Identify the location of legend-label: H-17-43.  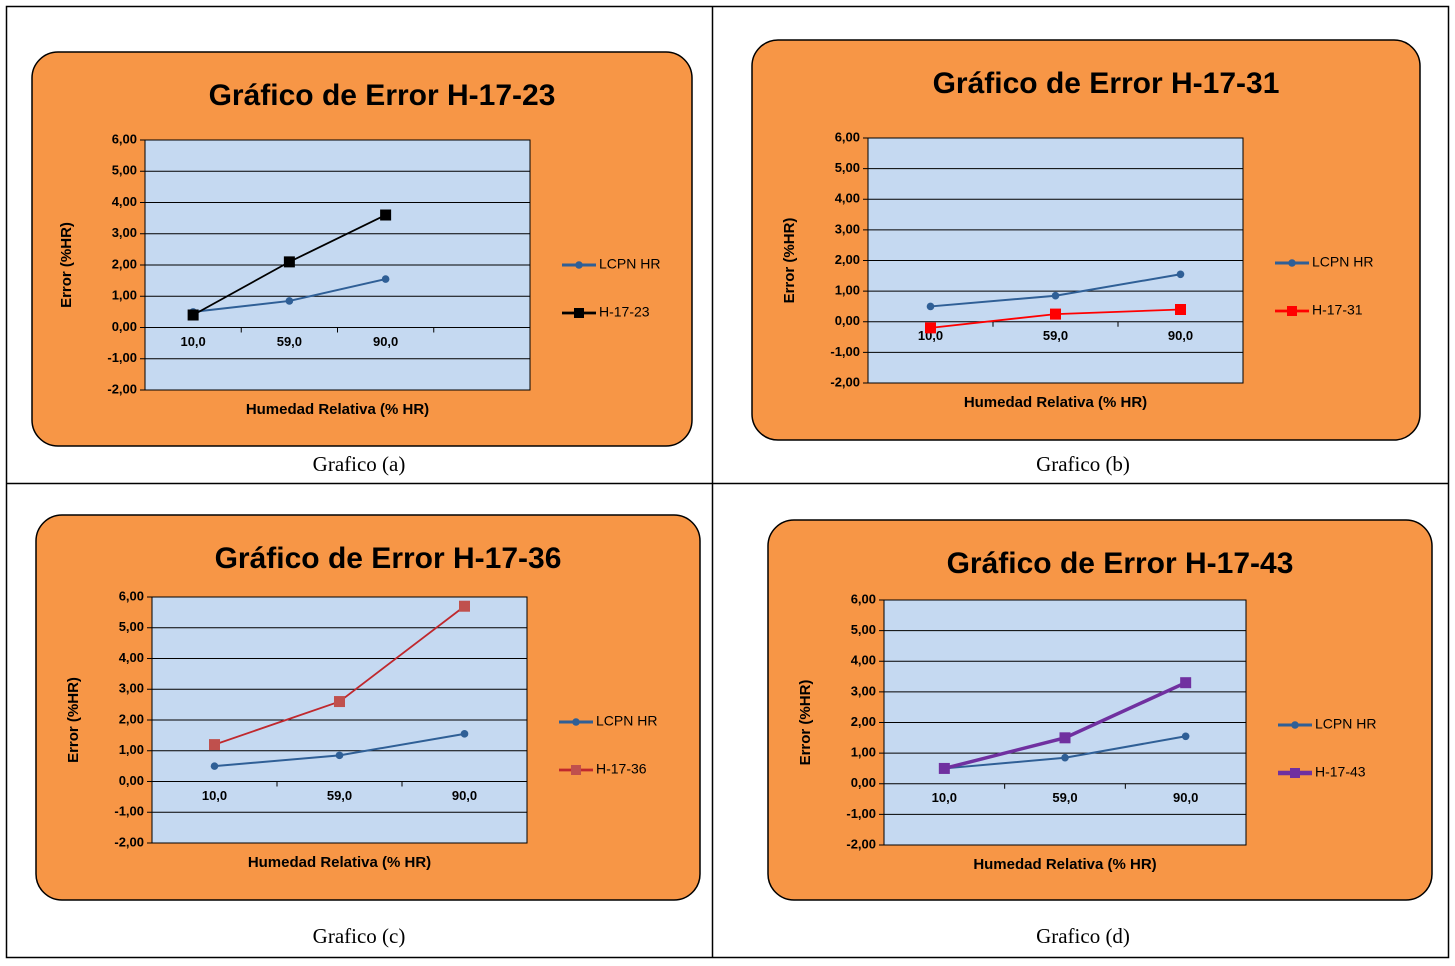
(1340, 772).